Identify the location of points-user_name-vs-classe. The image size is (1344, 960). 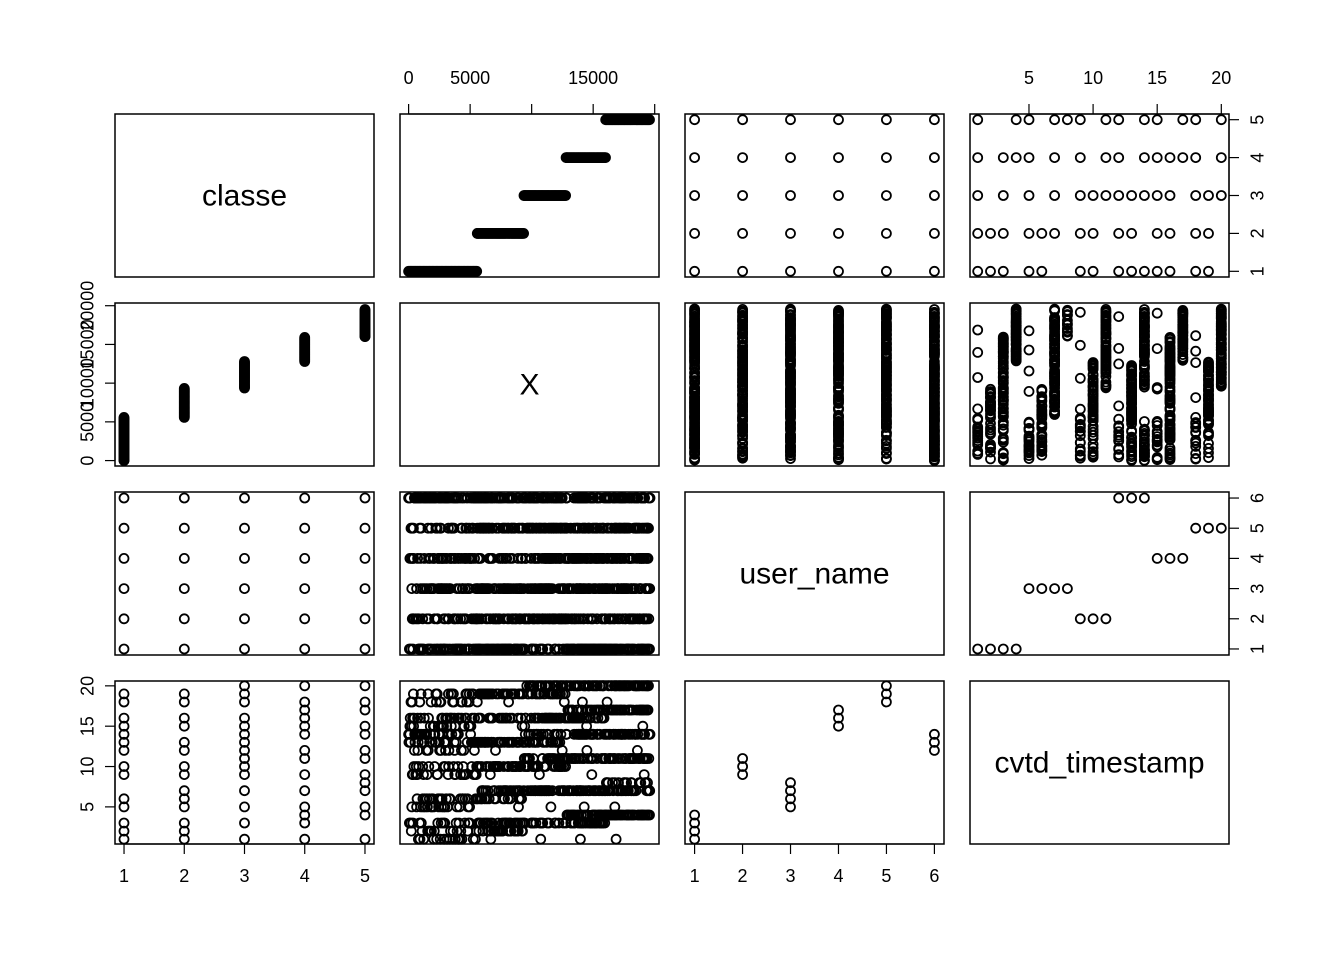
(244, 573).